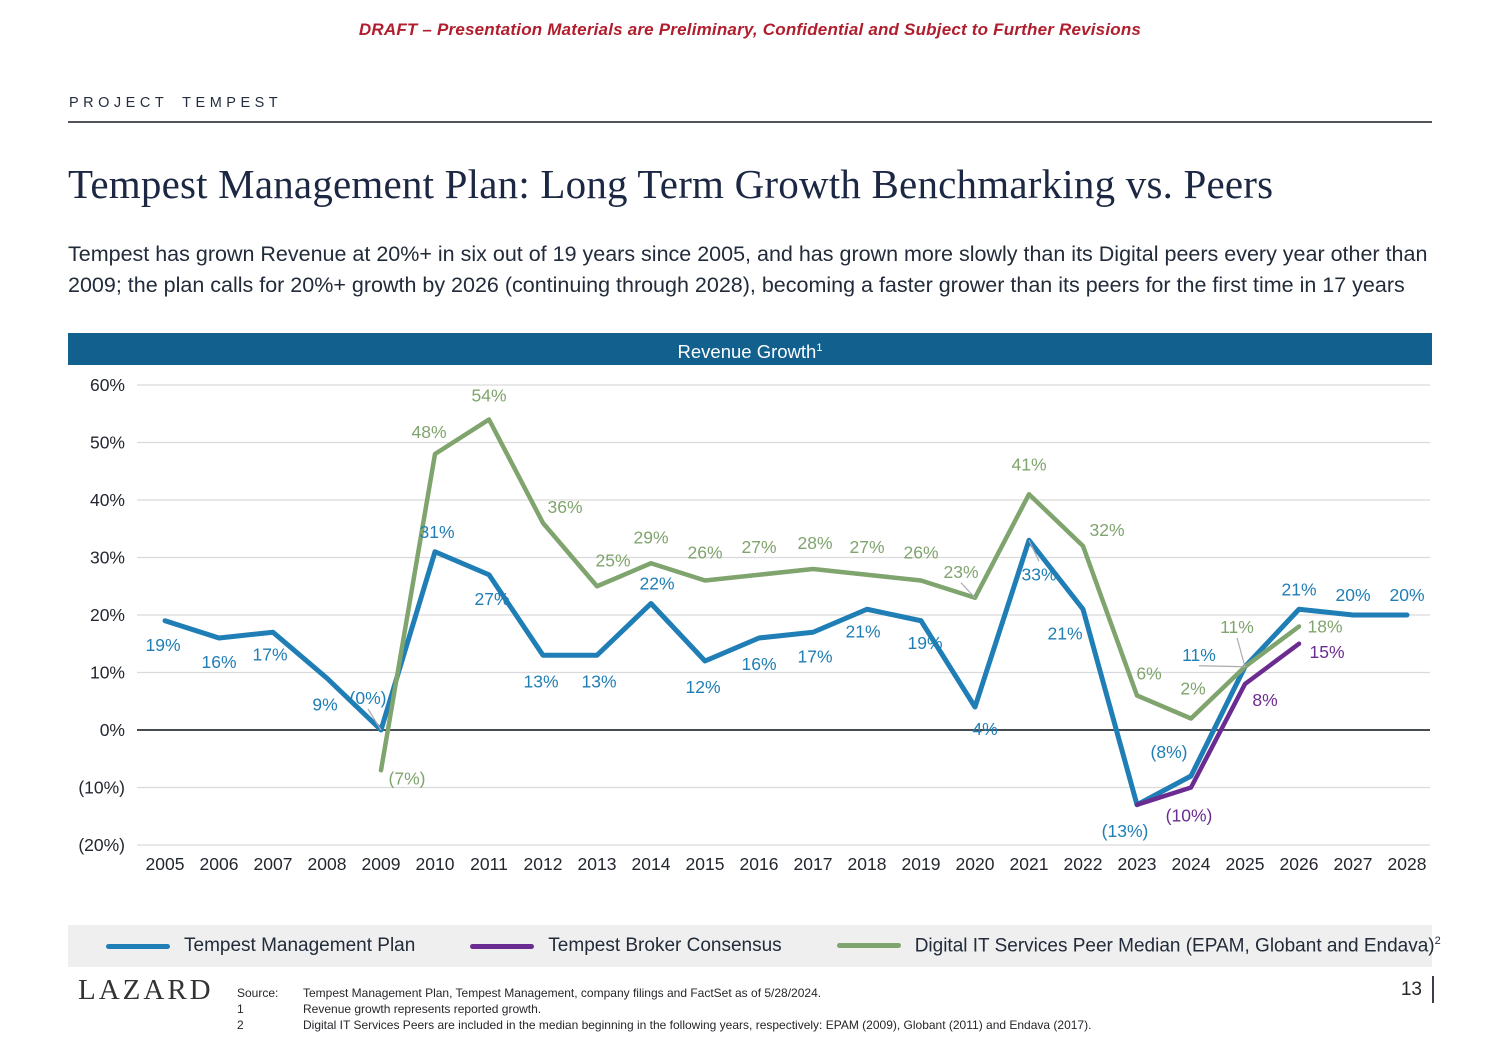  I want to click on svg-text: 36%, so click(564, 507).